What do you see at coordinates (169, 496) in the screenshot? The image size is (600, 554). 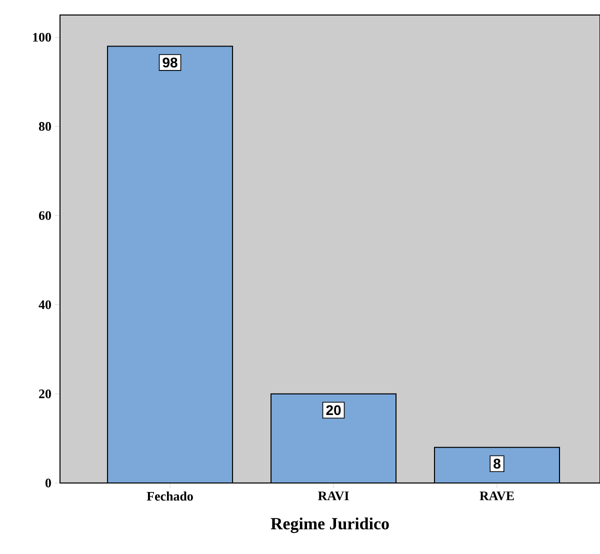 I see `x-tick-label: Fechado` at bounding box center [169, 496].